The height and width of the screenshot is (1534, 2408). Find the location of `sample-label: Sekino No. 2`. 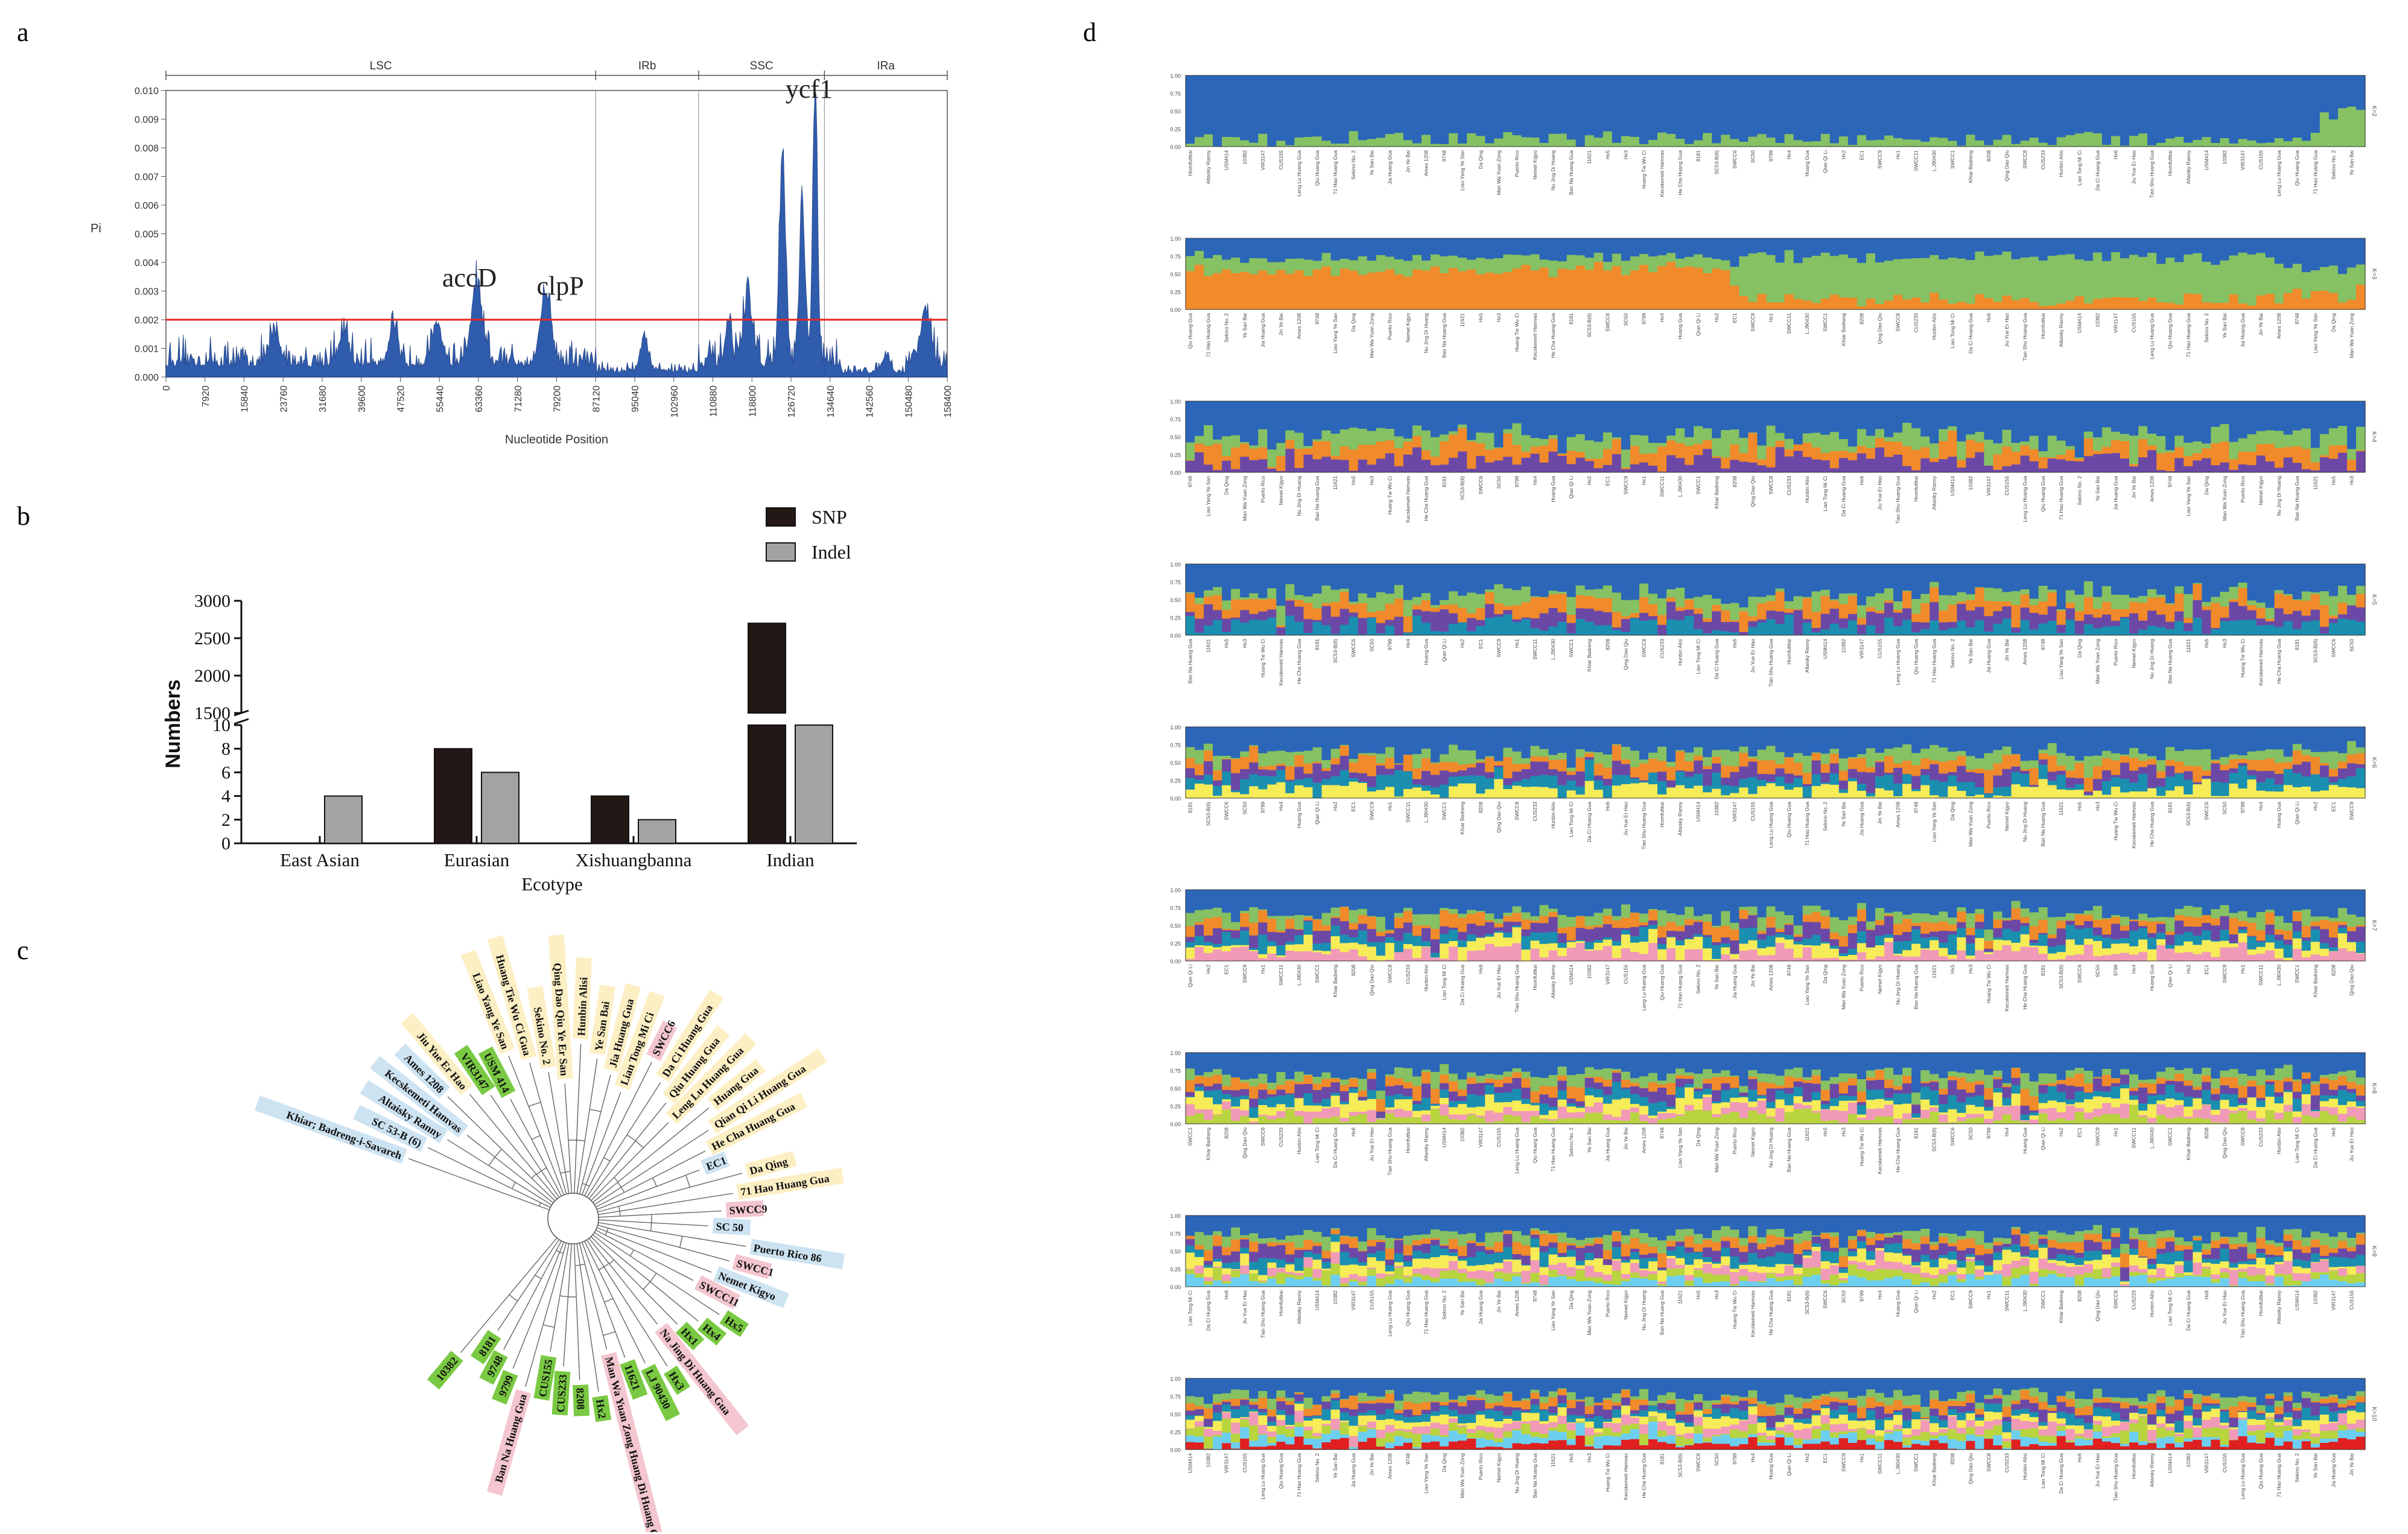

sample-label: Sekino No. 2 is located at coordinates (2206, 328).